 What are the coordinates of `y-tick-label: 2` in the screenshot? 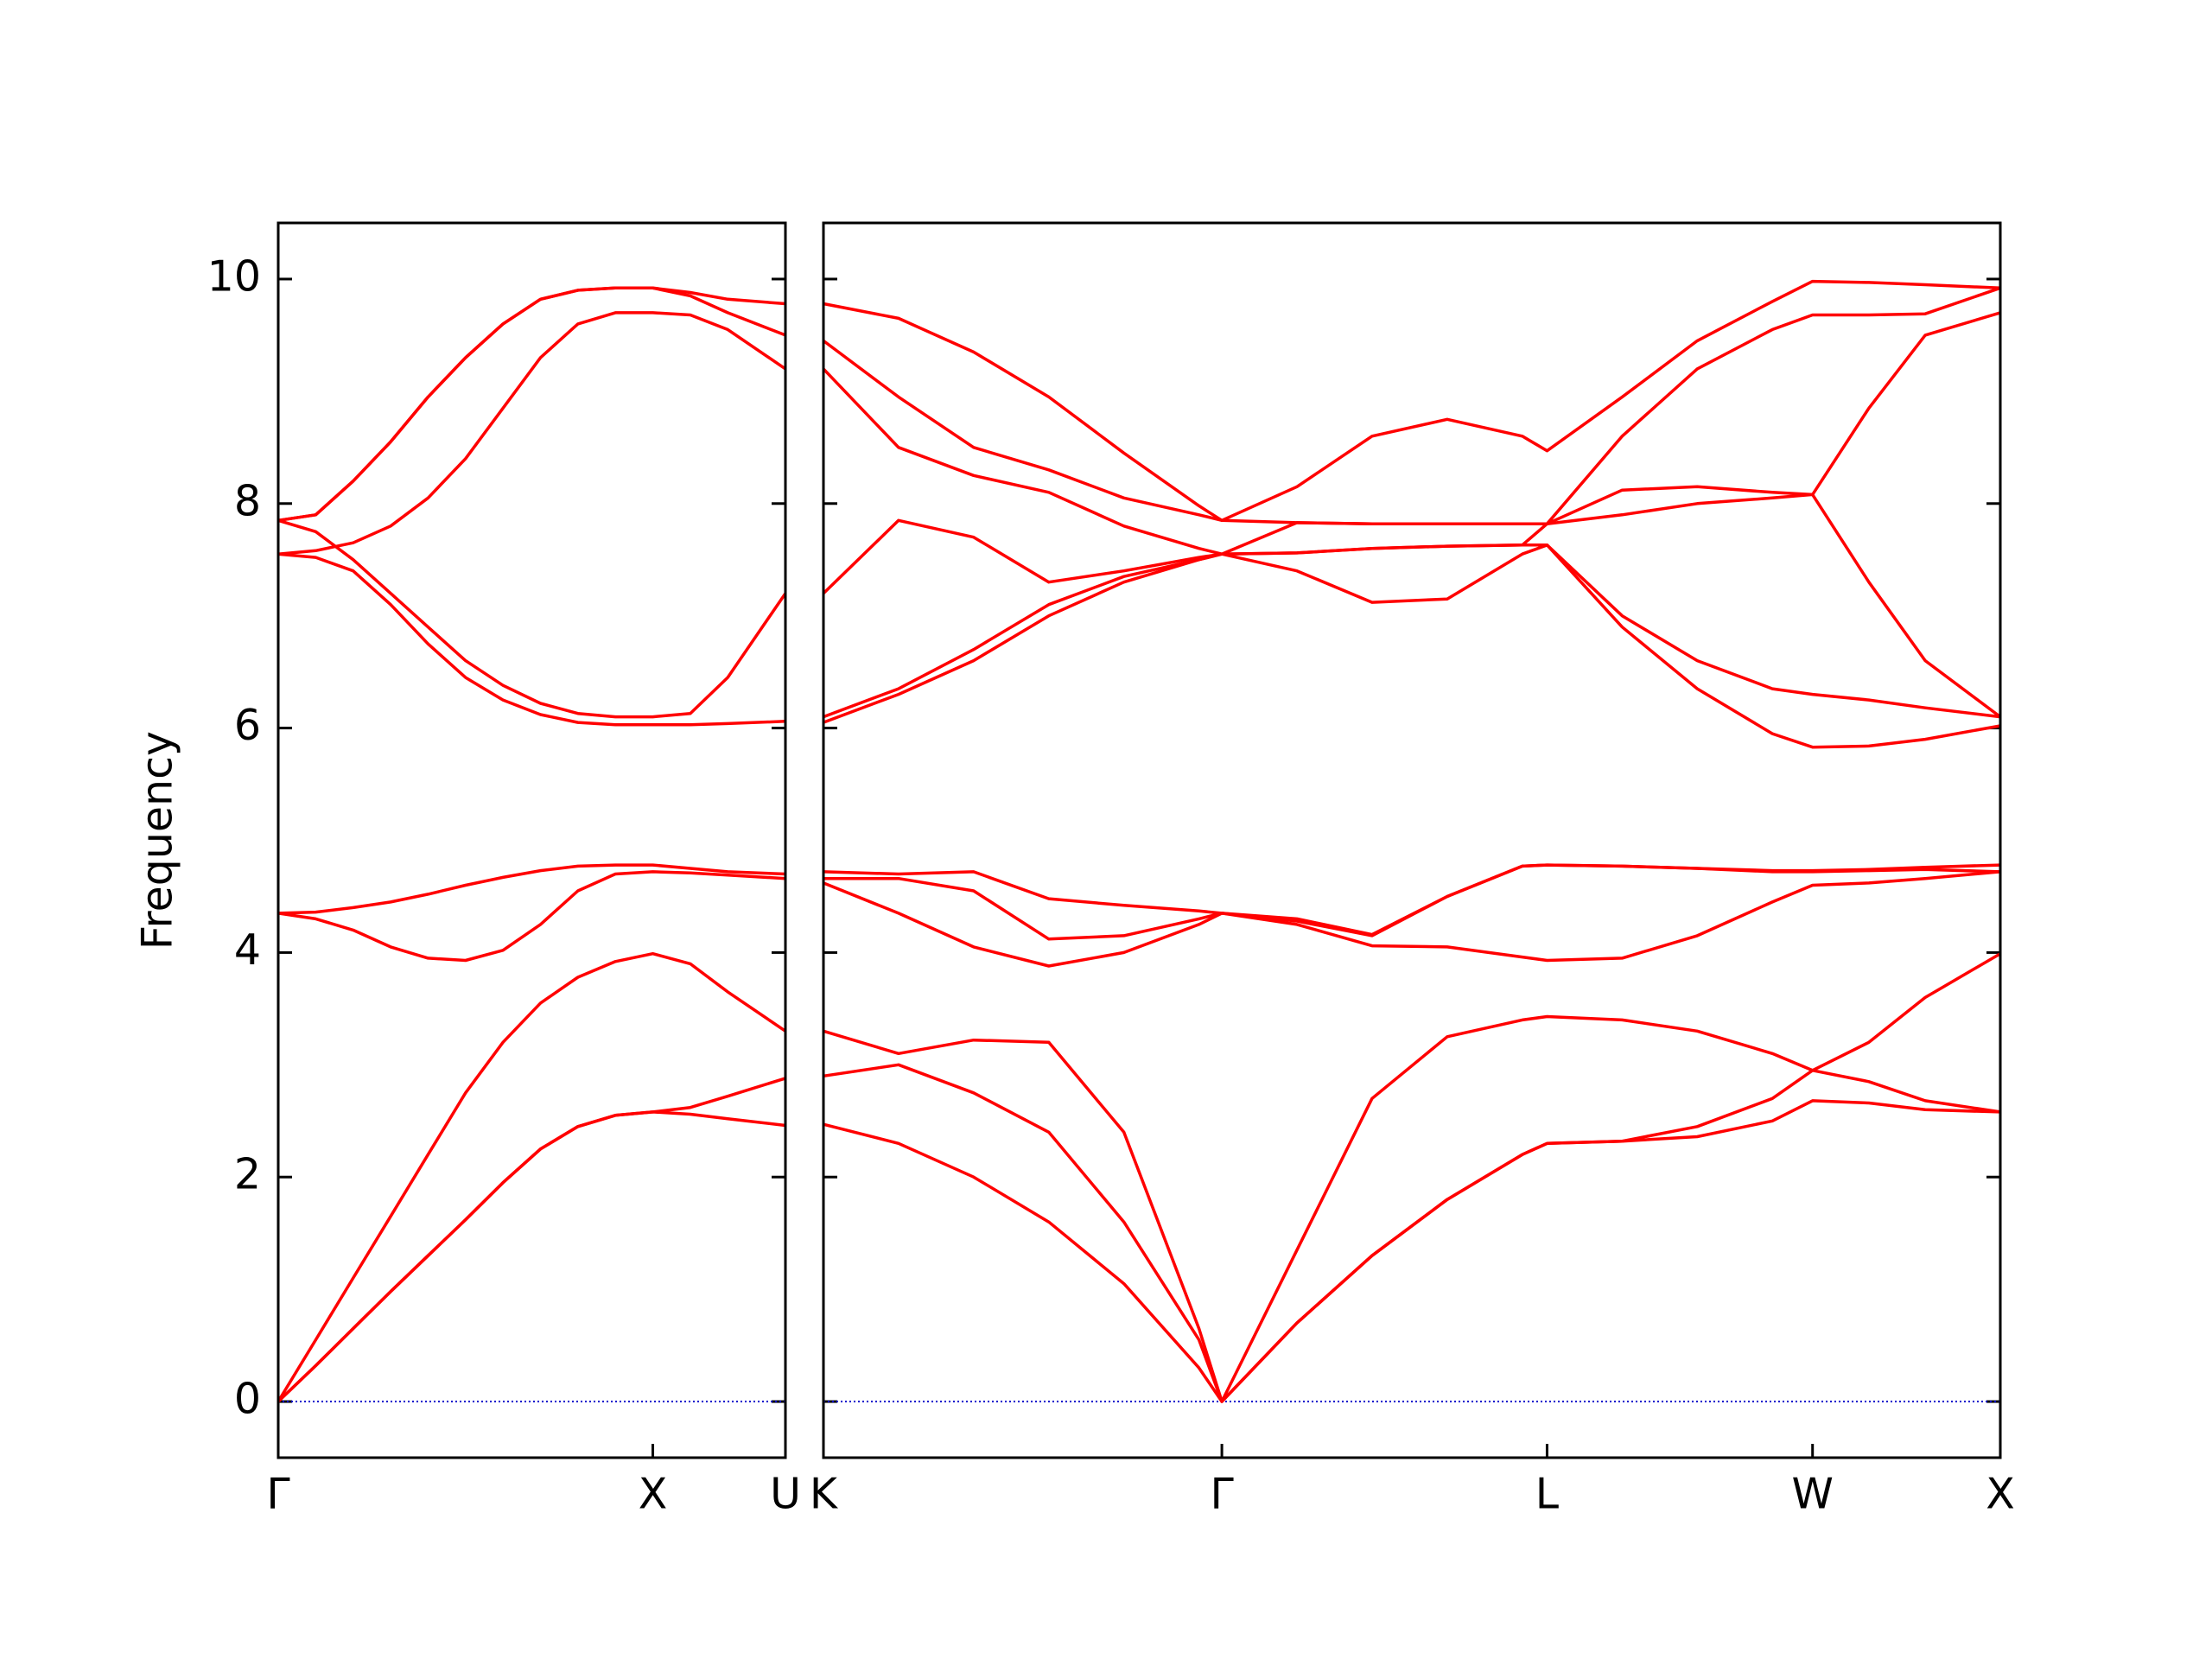 It's located at (247, 1174).